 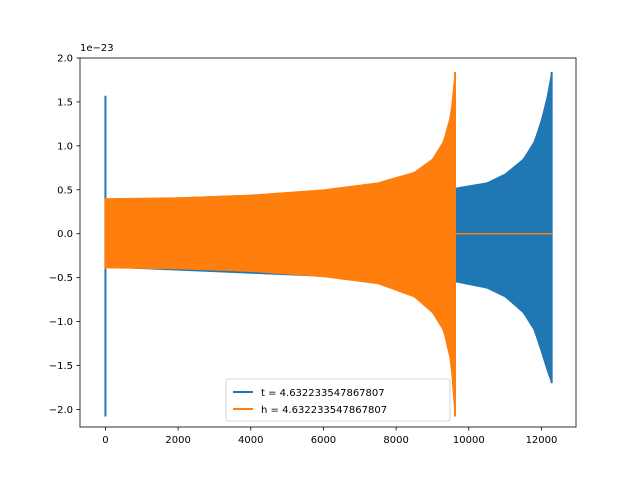 What do you see at coordinates (177, 440) in the screenshot?
I see `x-tick-label: 2000` at bounding box center [177, 440].